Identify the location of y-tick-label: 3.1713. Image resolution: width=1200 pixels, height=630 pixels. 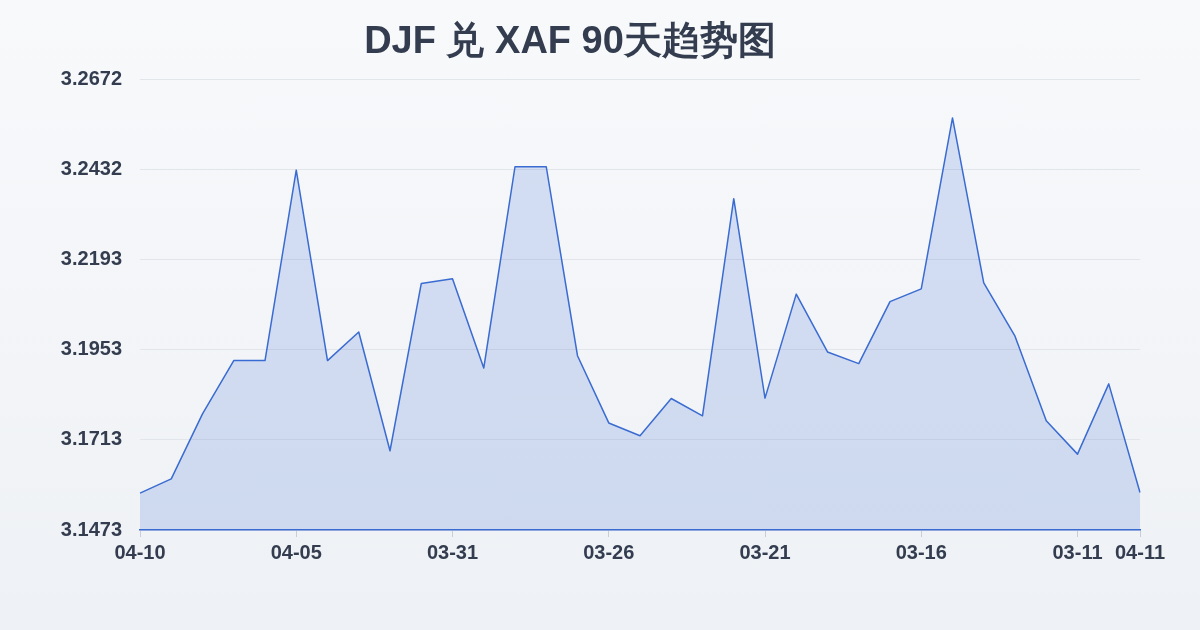
(91, 438).